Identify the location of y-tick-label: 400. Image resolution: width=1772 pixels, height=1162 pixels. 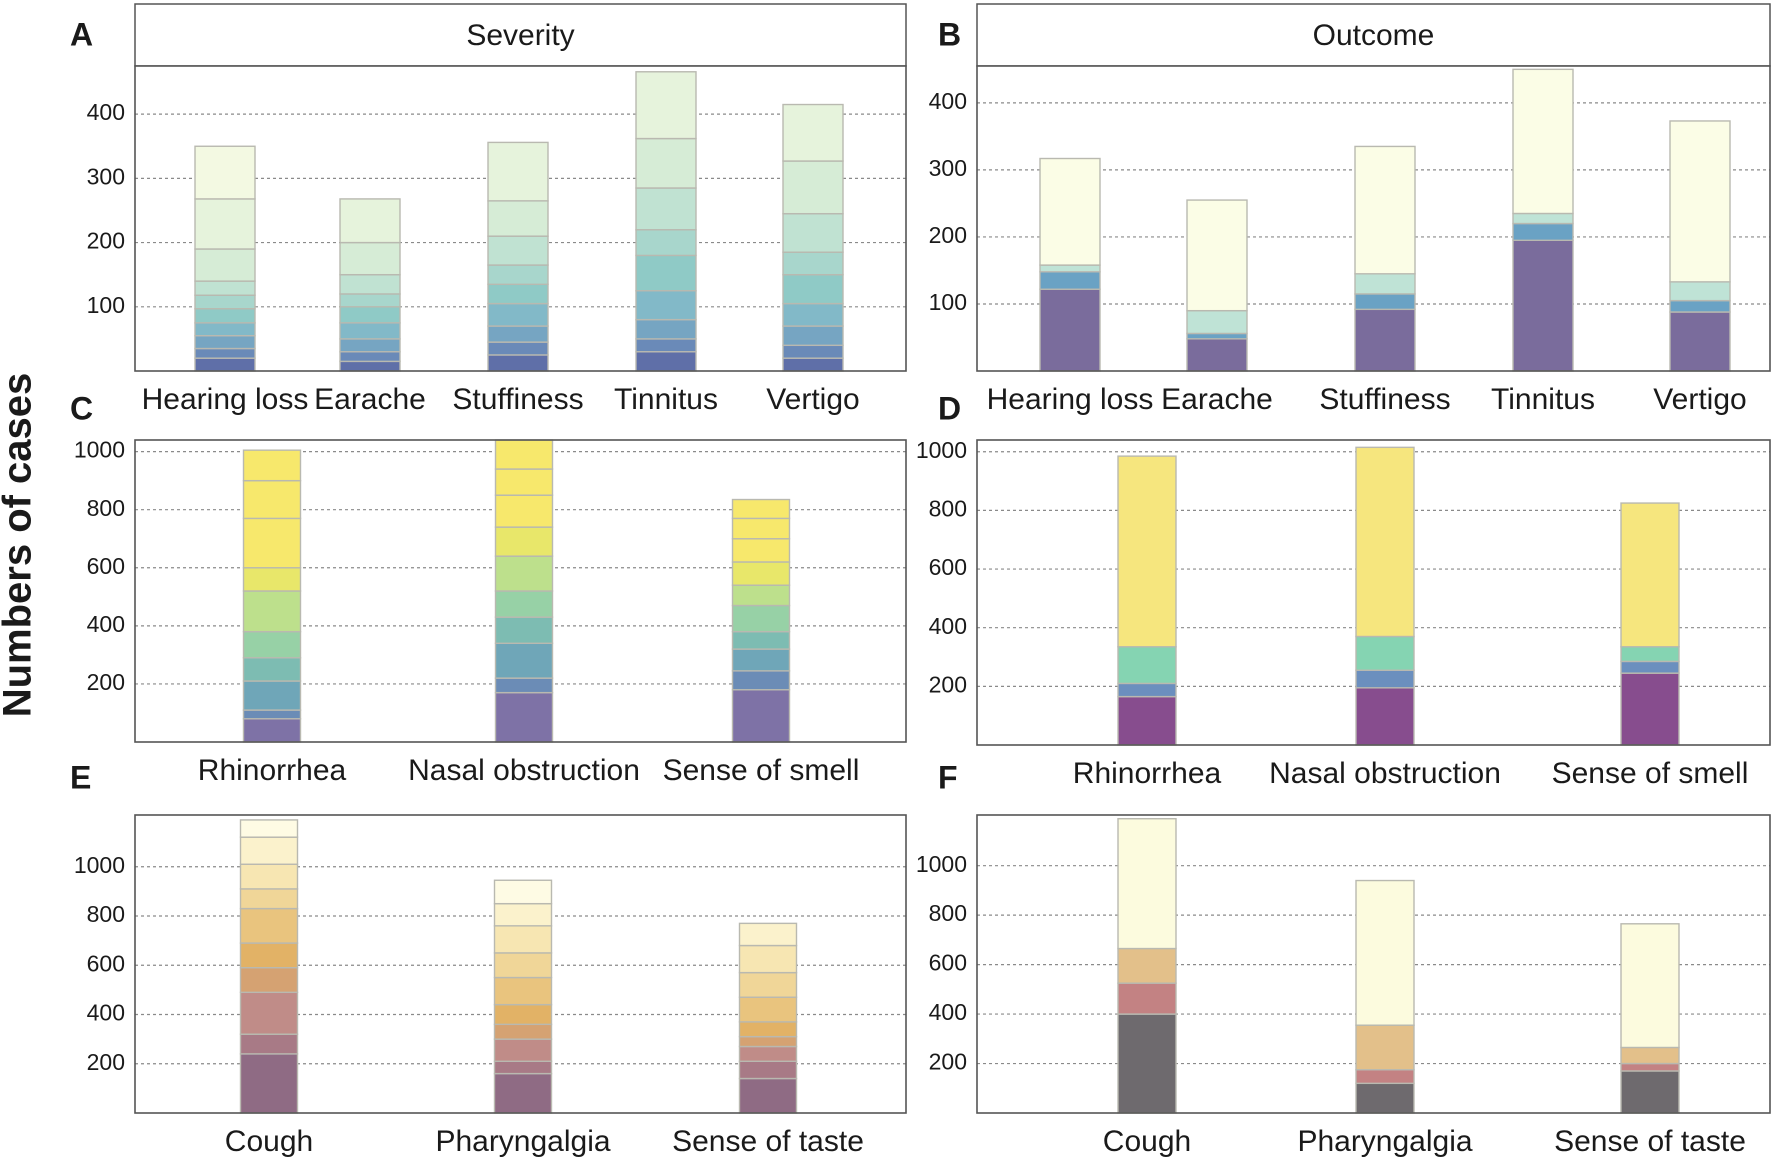
(106, 1013).